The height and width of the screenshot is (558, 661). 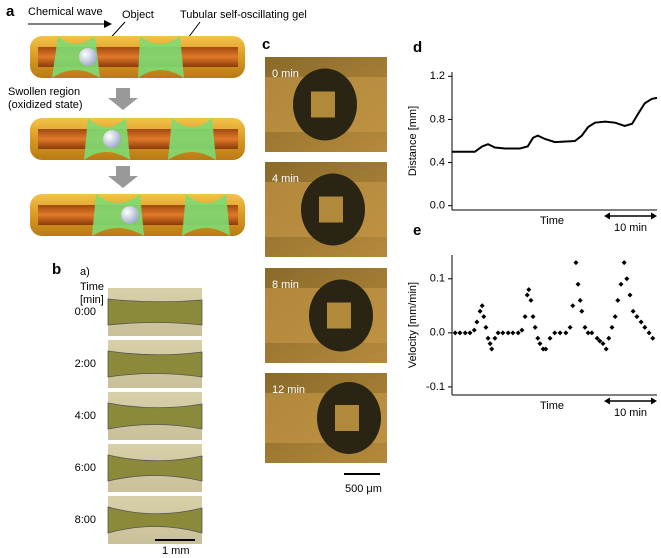 I want to click on annotation: a), so click(x=85, y=272).